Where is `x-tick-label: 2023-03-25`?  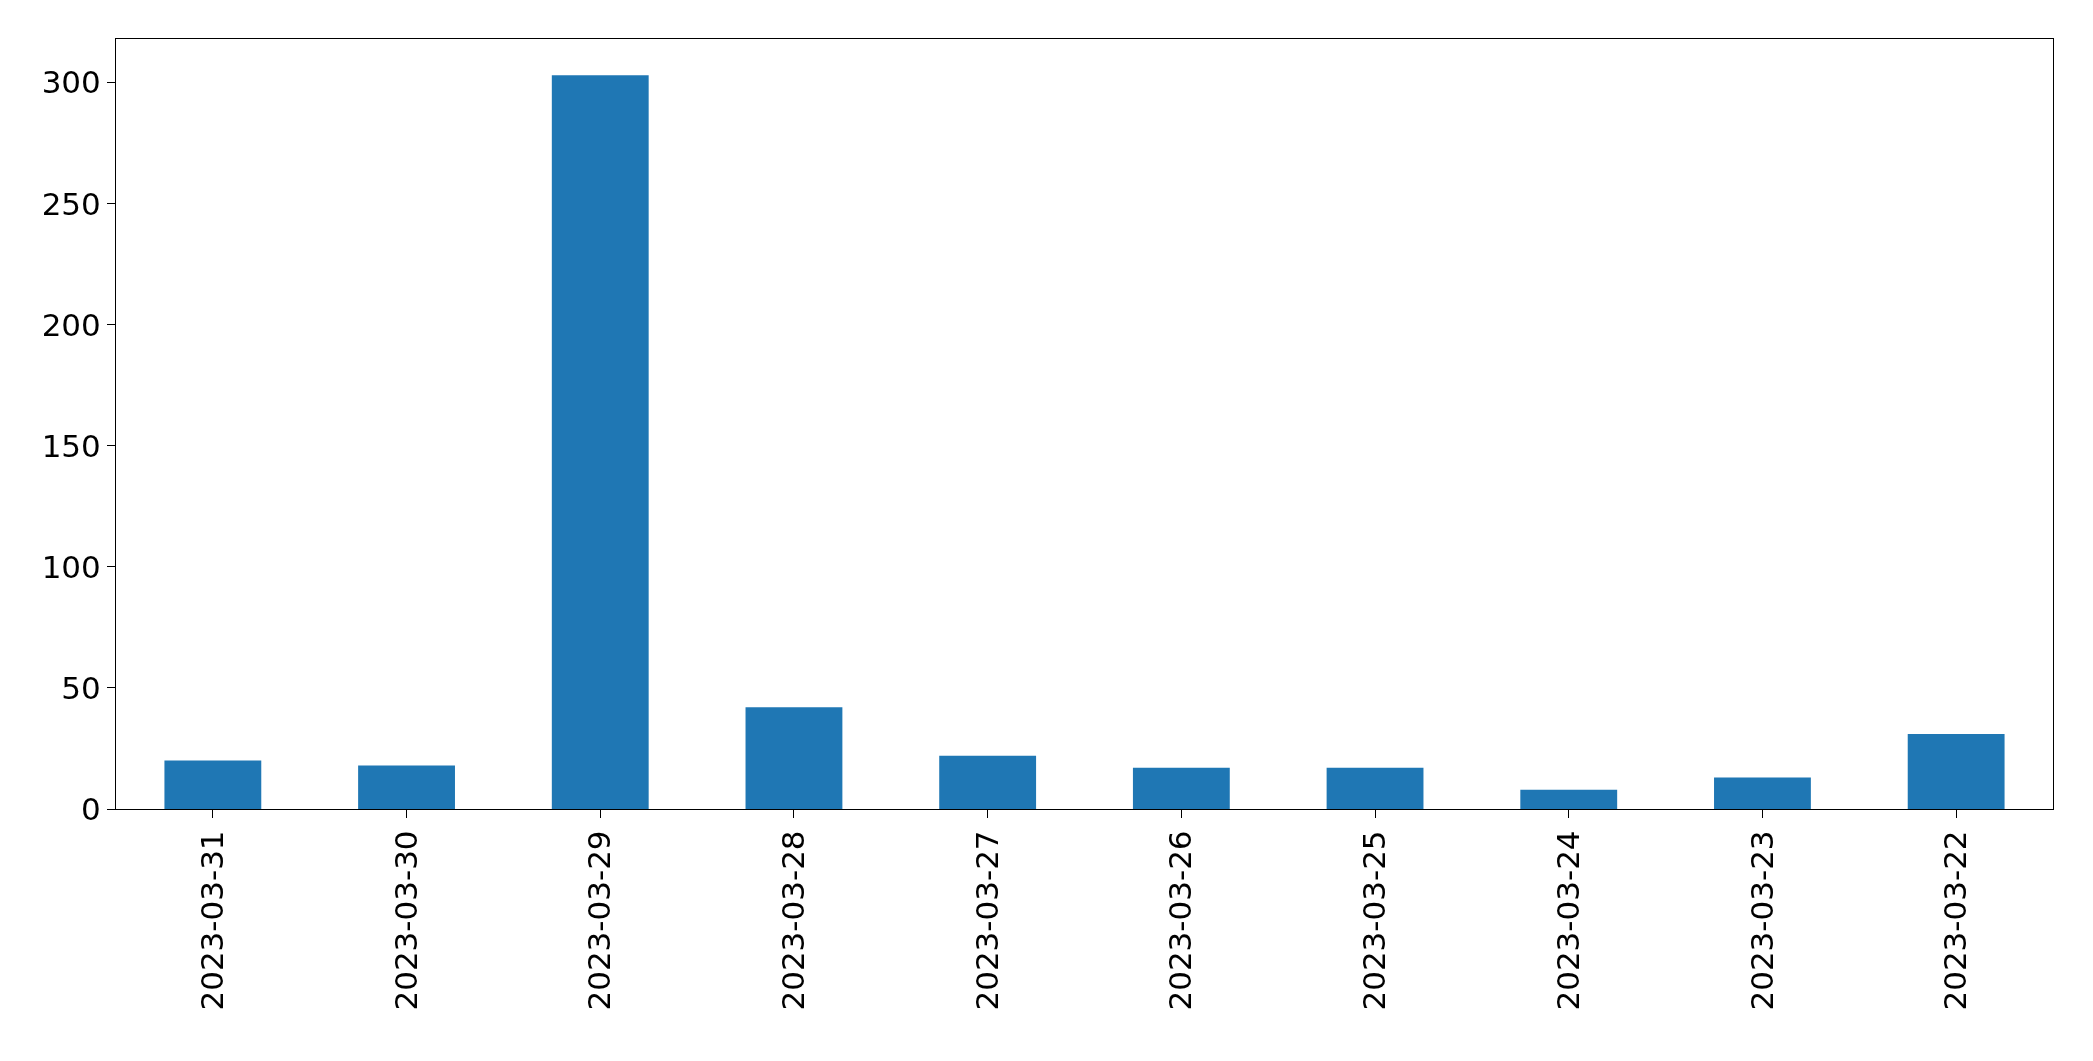
x-tick-label: 2023-03-25 is located at coordinates (1374, 920).